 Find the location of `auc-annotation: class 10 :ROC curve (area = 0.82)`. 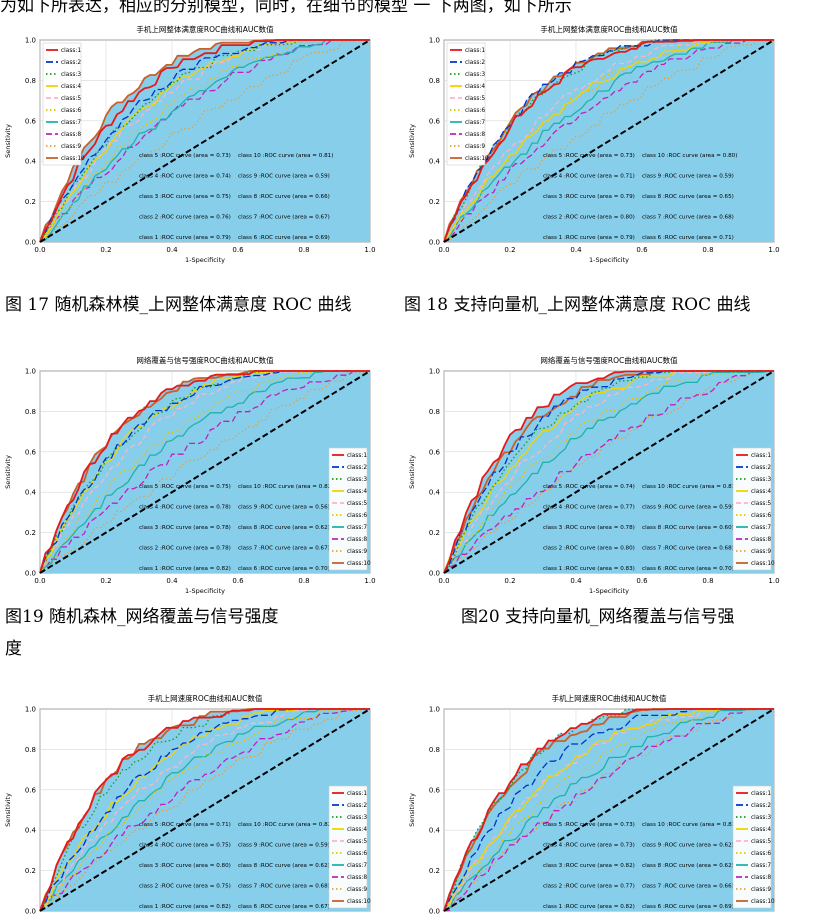

auc-annotation: class 10 :ROC curve (area = 0.82) is located at coordinates (285, 487).